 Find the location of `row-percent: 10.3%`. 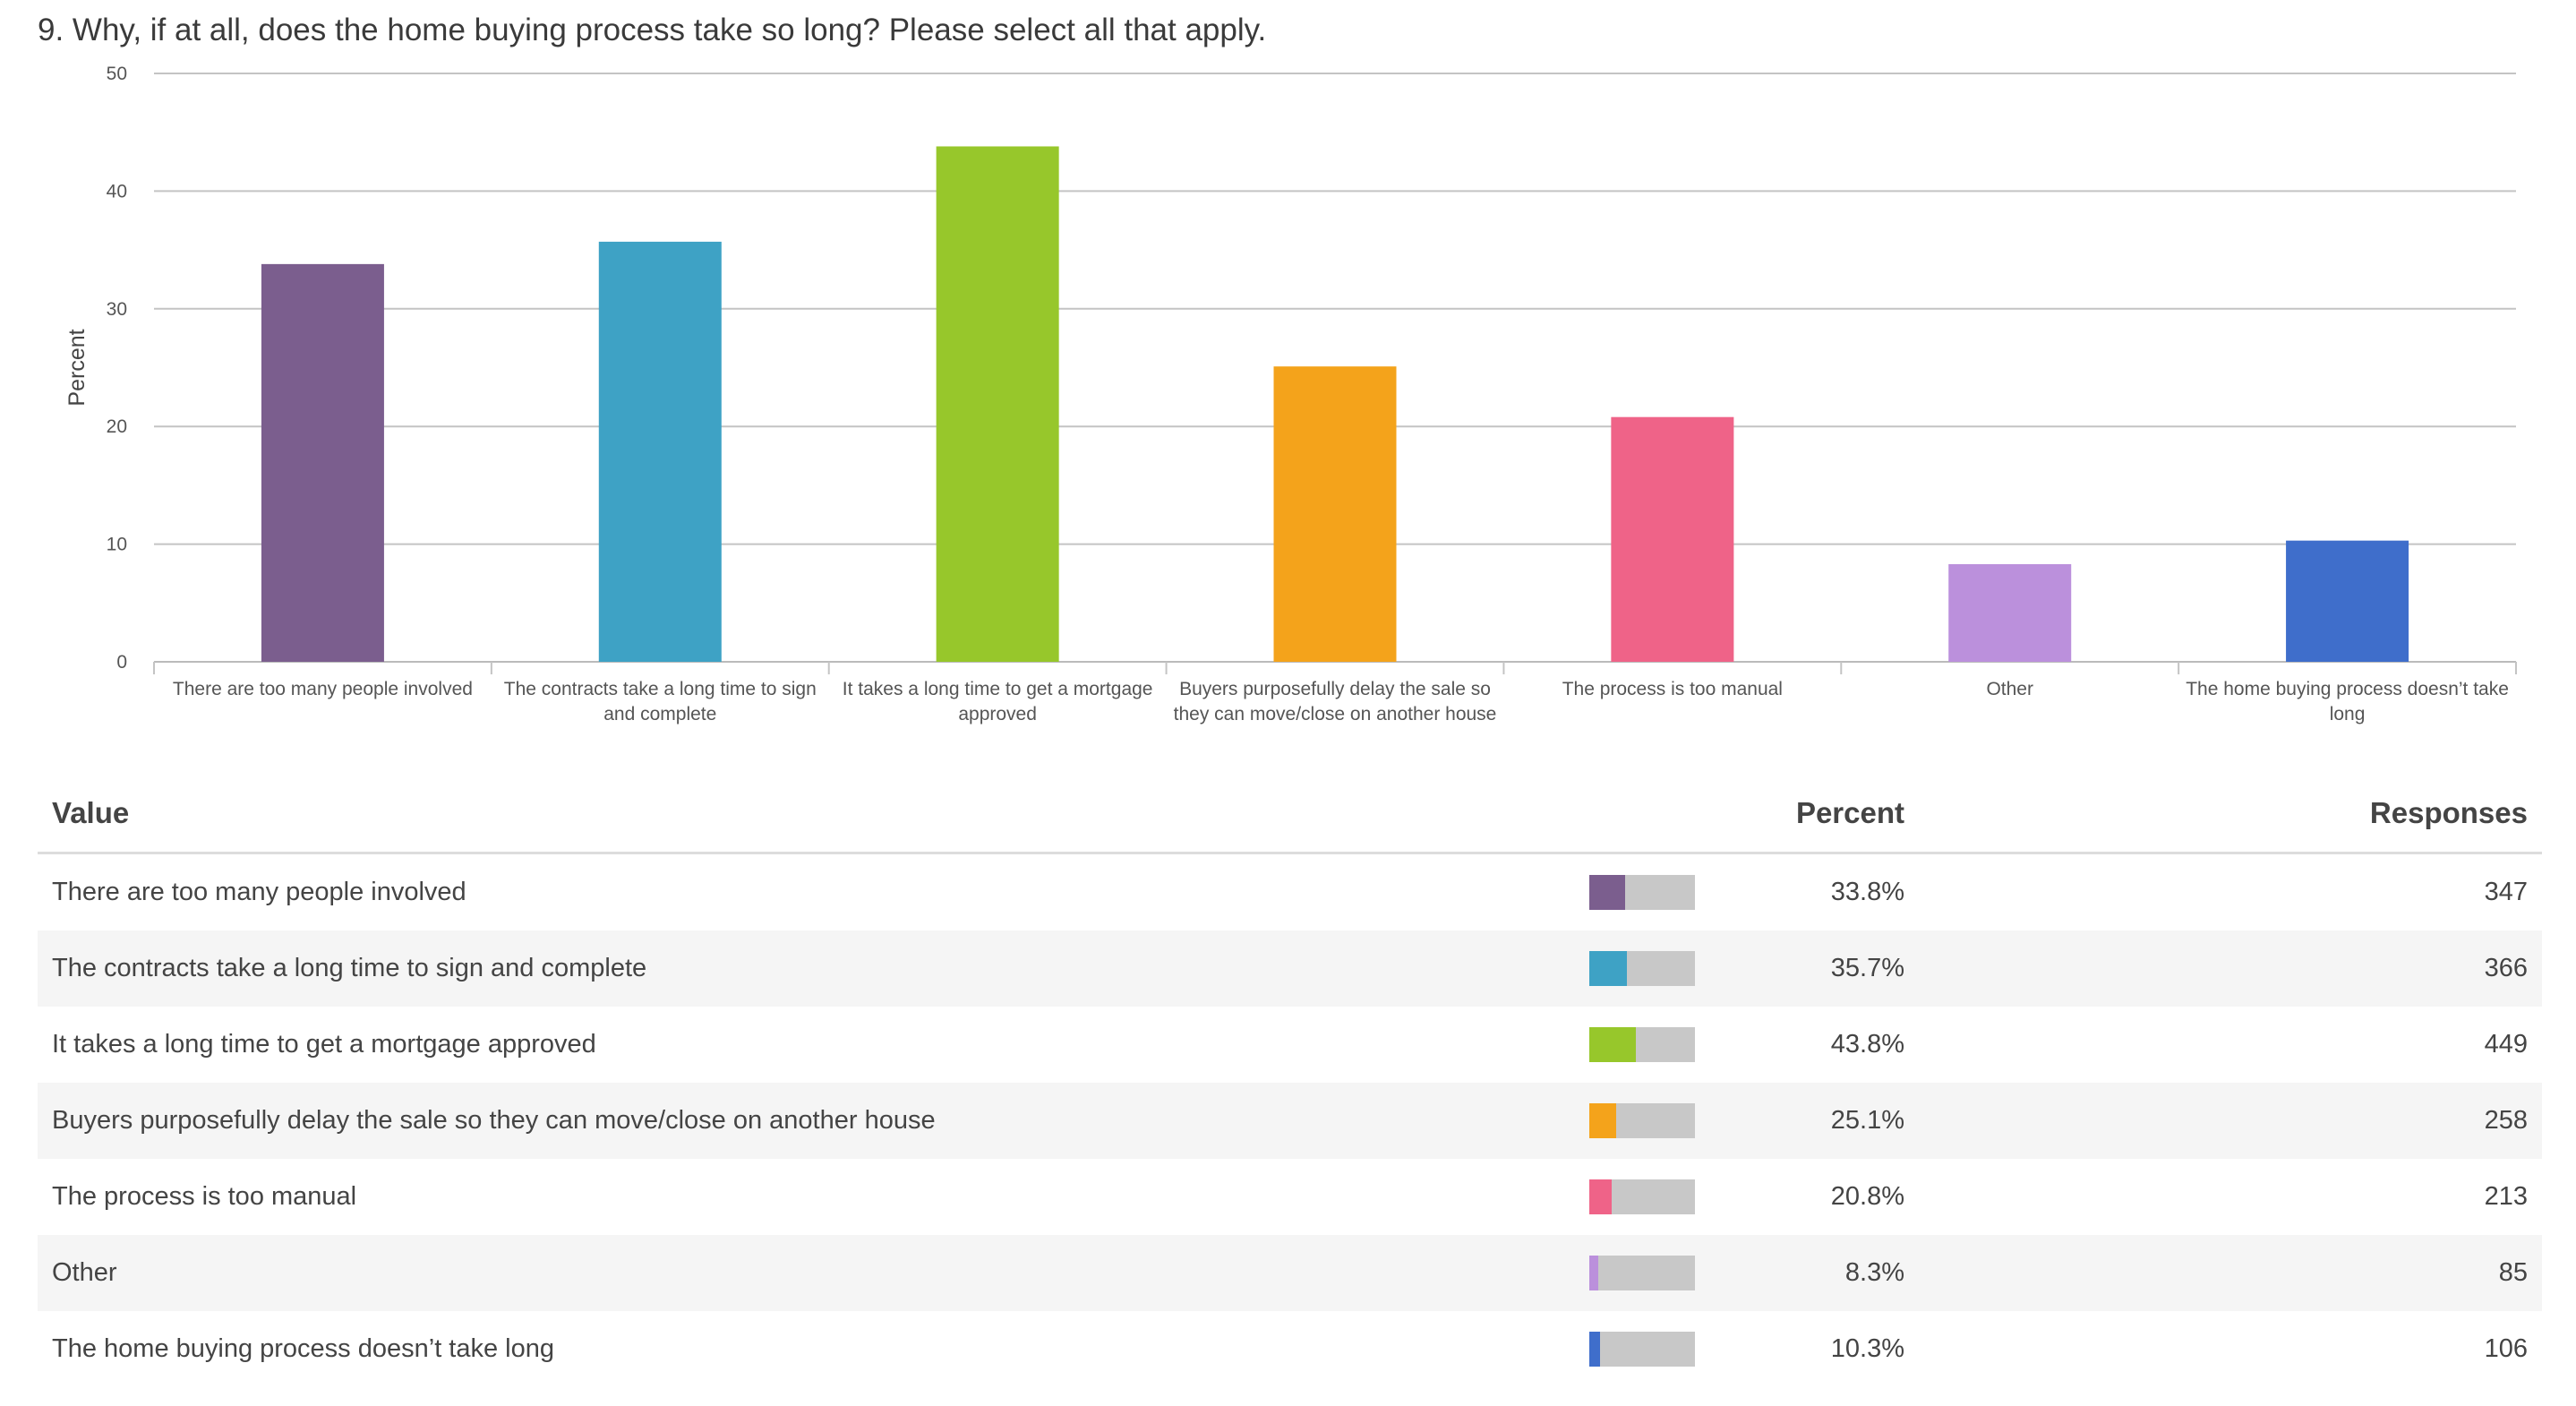

row-percent: 10.3% is located at coordinates (1867, 1348).